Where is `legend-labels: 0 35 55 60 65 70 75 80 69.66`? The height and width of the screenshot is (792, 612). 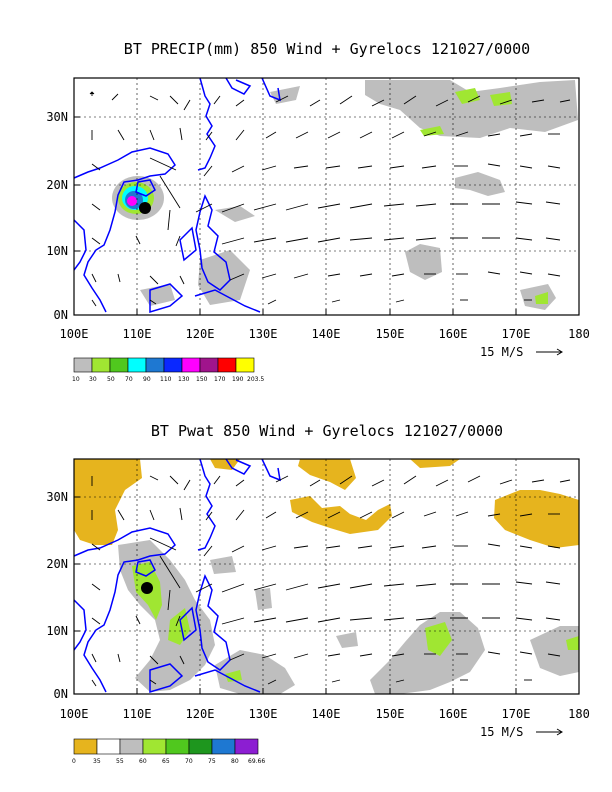 legend-labels: 0 35 55 60 65 70 75 80 69.66 is located at coordinates (168, 761).